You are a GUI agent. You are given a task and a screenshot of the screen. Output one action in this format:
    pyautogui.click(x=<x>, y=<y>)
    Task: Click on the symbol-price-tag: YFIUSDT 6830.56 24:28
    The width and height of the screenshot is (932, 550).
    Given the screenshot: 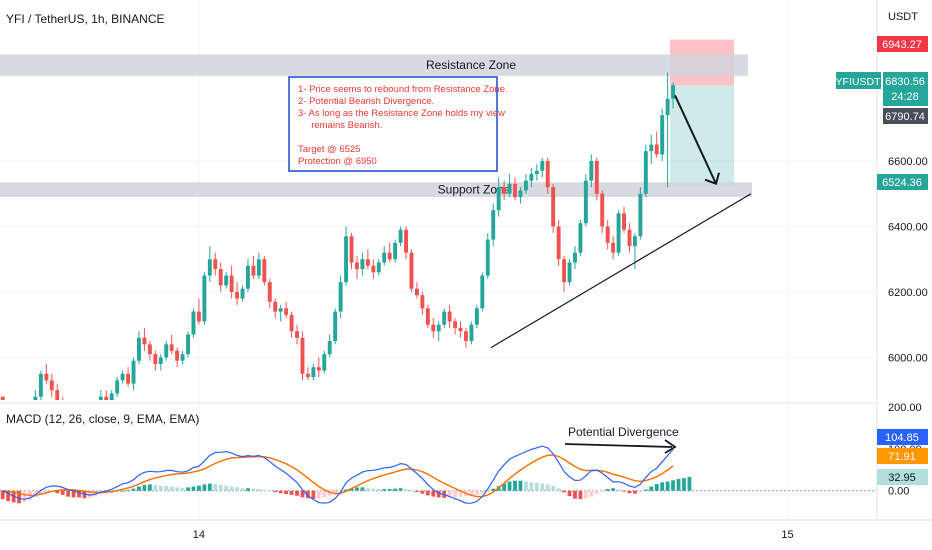 What is the action you would take?
    pyautogui.click(x=882, y=89)
    